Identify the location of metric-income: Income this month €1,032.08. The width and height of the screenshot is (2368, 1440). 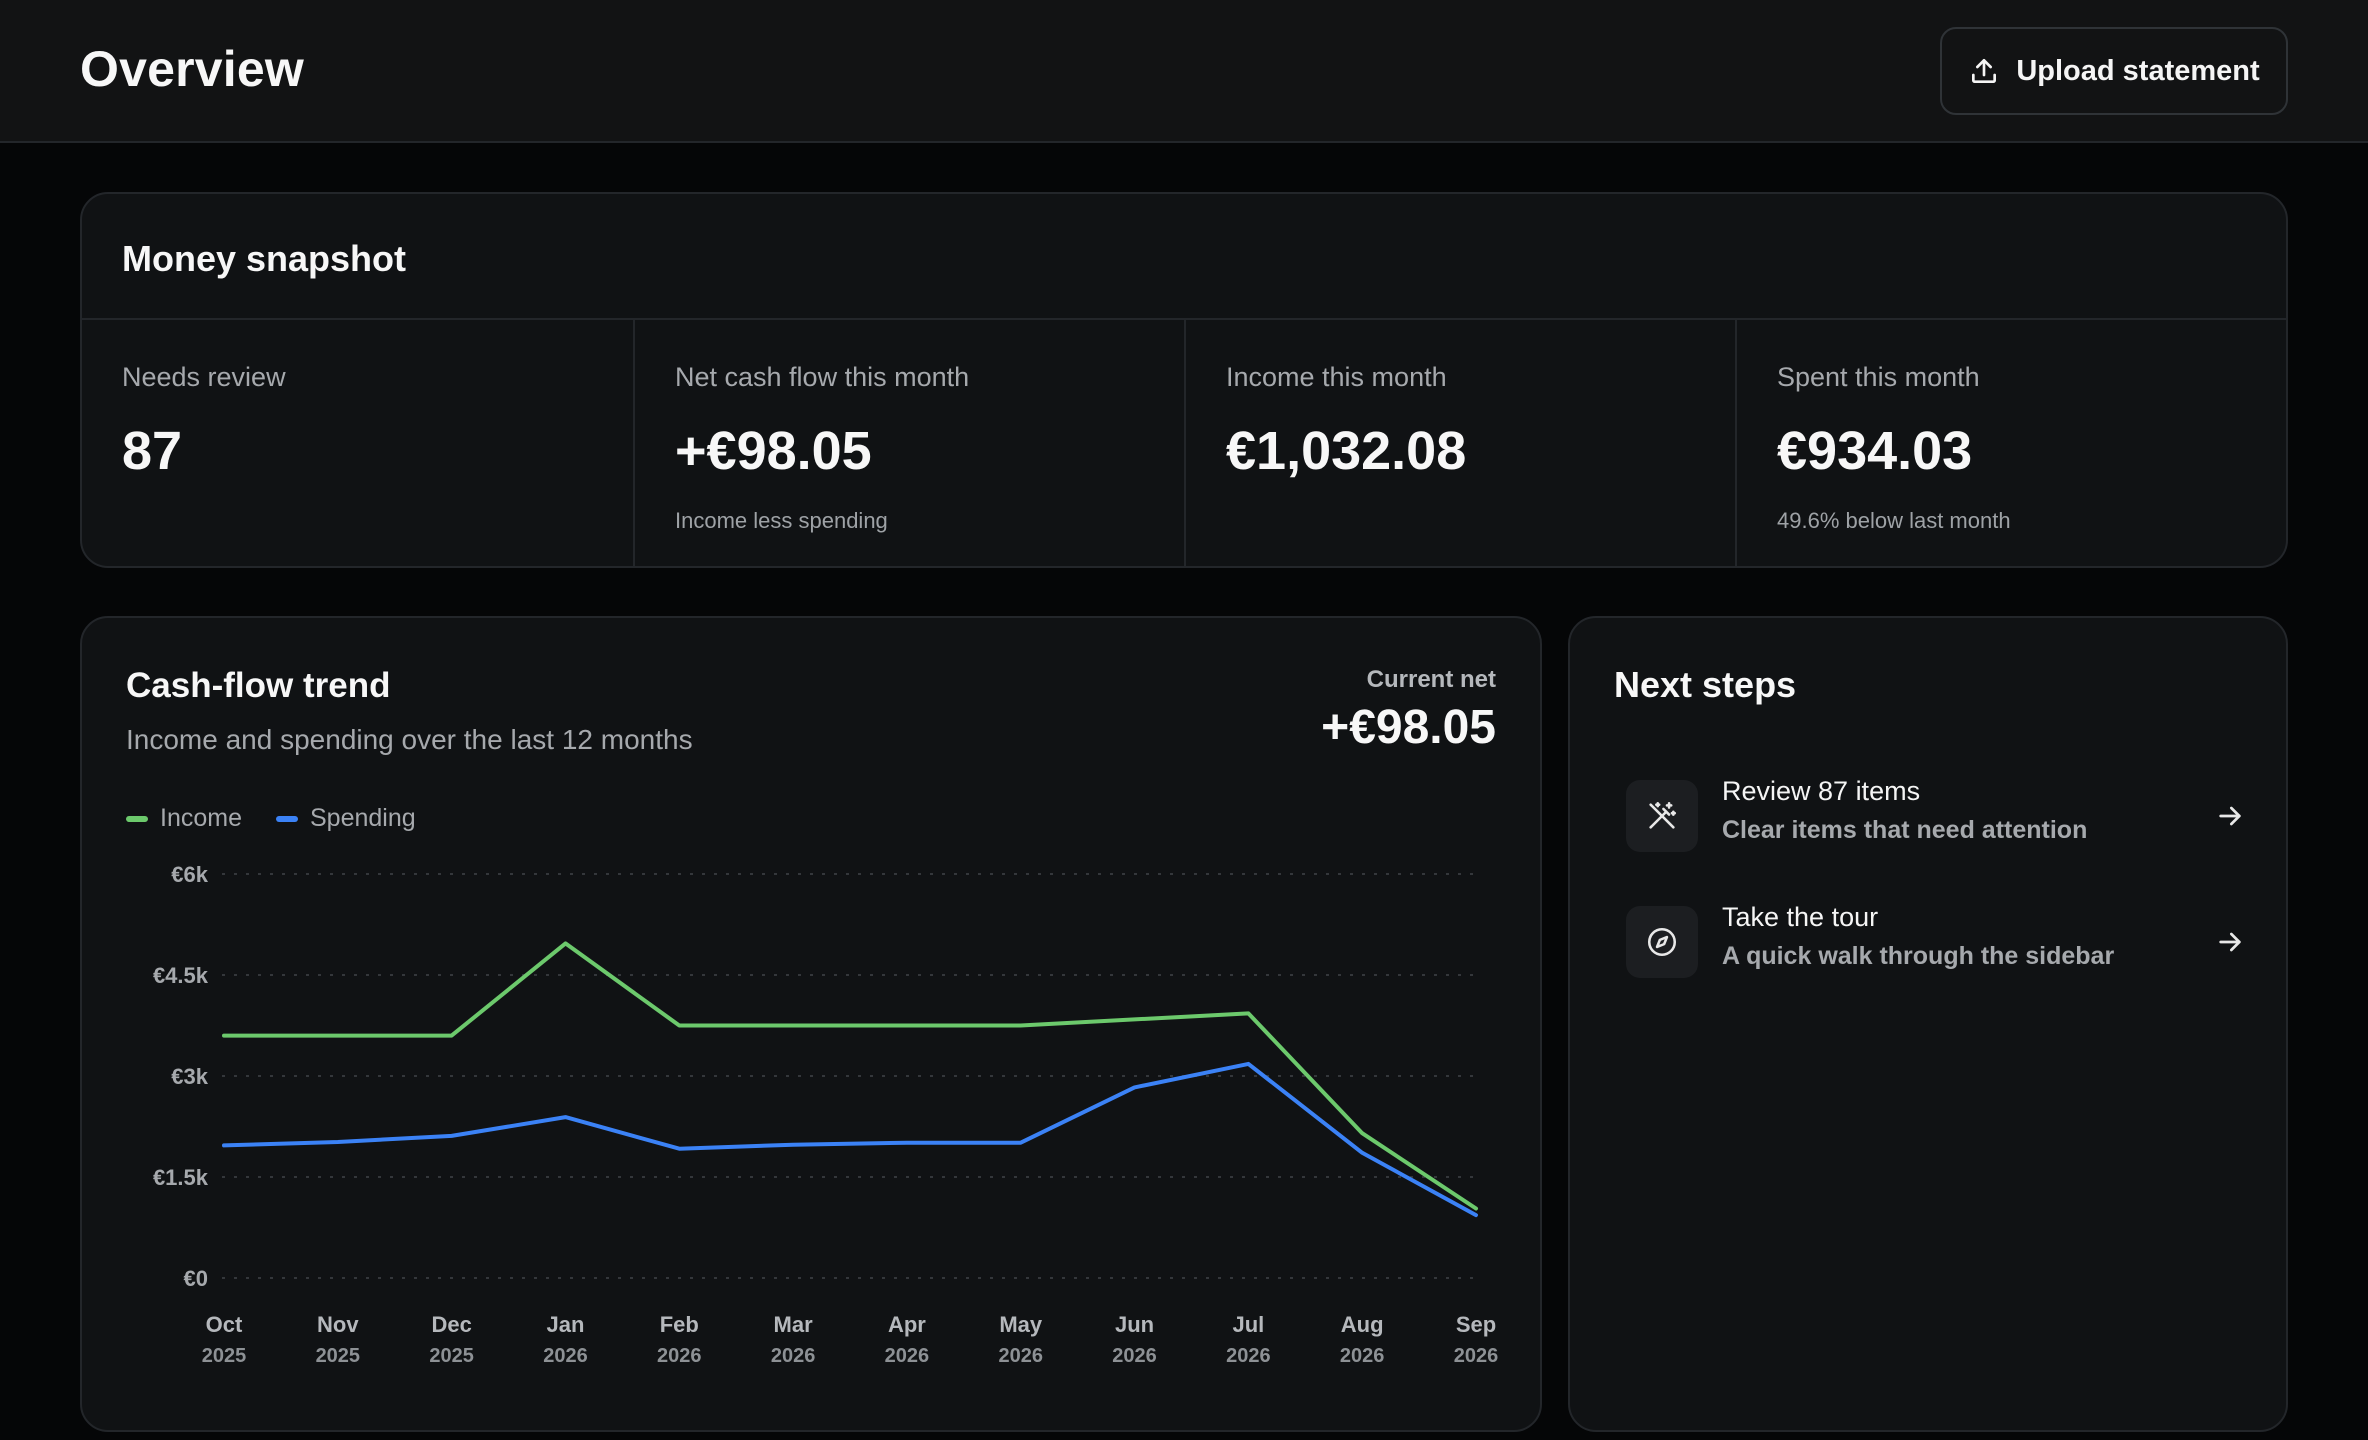
(1459, 444).